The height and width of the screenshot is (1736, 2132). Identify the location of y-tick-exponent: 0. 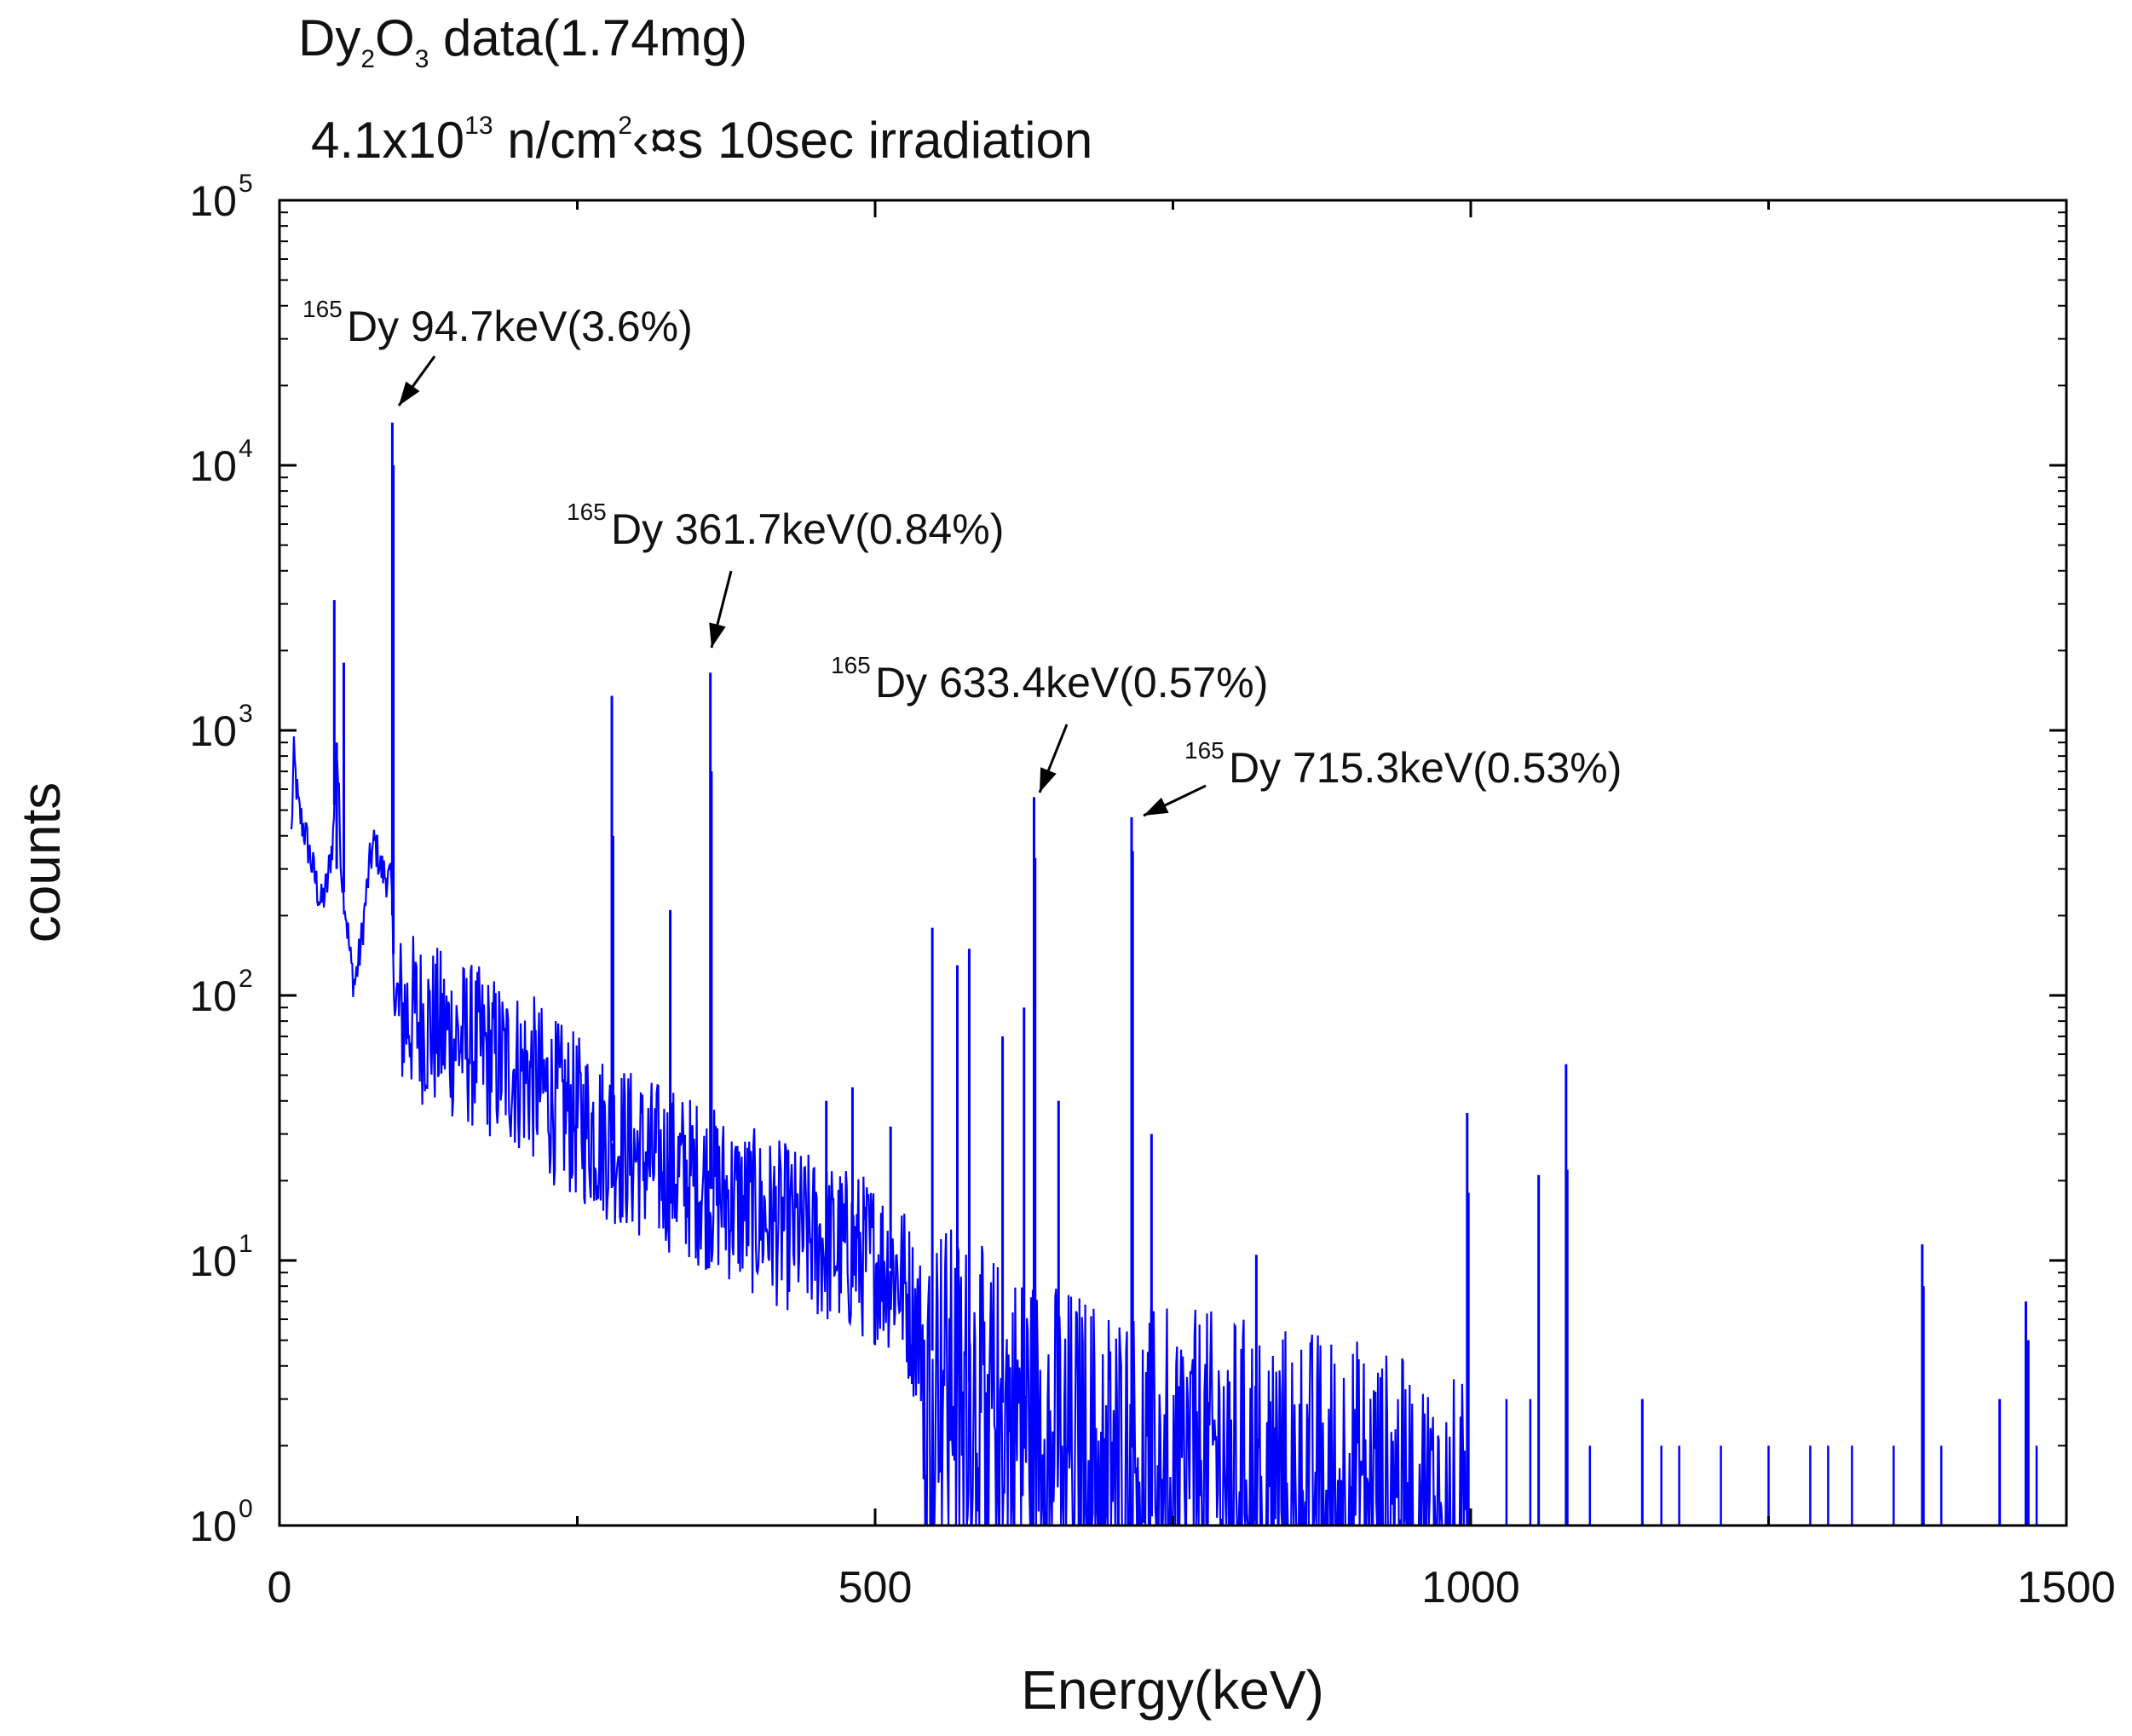
(246, 1509).